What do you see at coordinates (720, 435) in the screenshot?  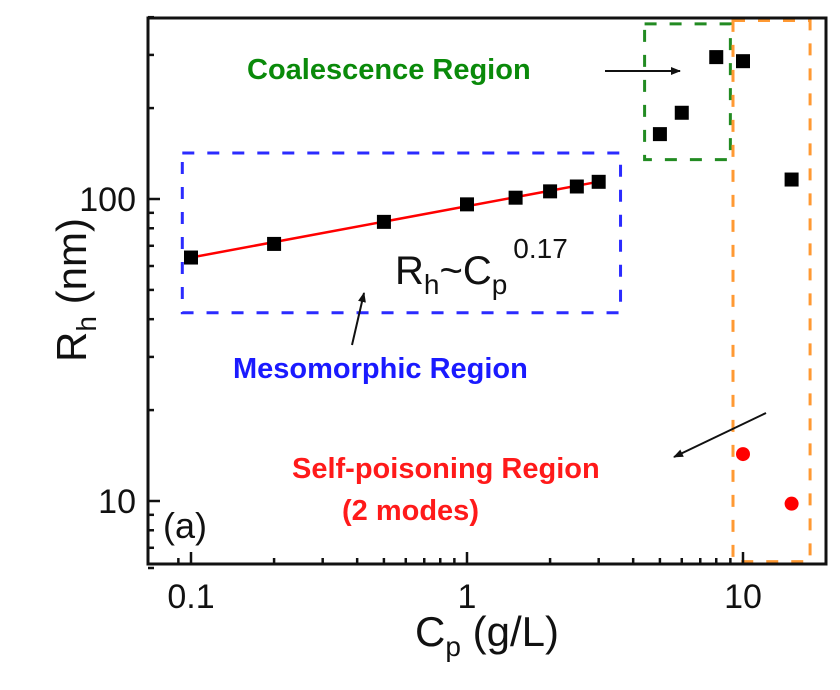 I see `self-poisoning-arrow` at bounding box center [720, 435].